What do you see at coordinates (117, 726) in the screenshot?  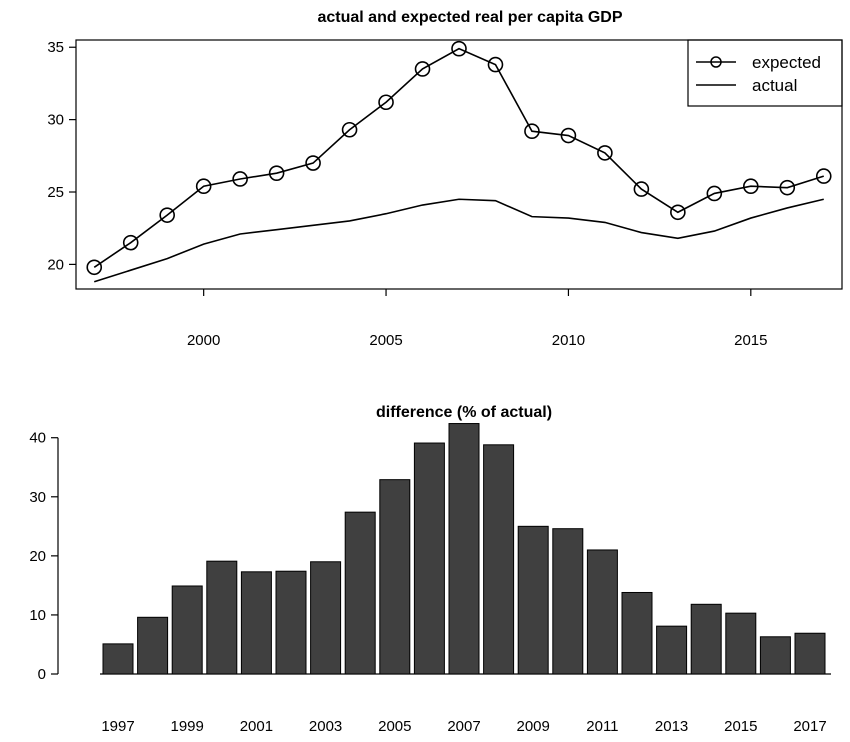 I see `bar-x-tick-label: 1997` at bounding box center [117, 726].